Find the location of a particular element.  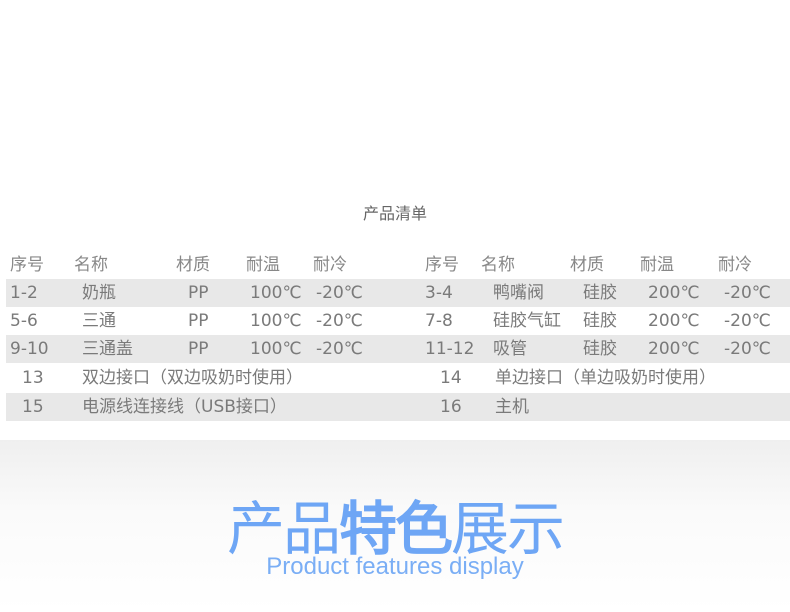

col-index-cell: 9-10 is located at coordinates (29, 349).